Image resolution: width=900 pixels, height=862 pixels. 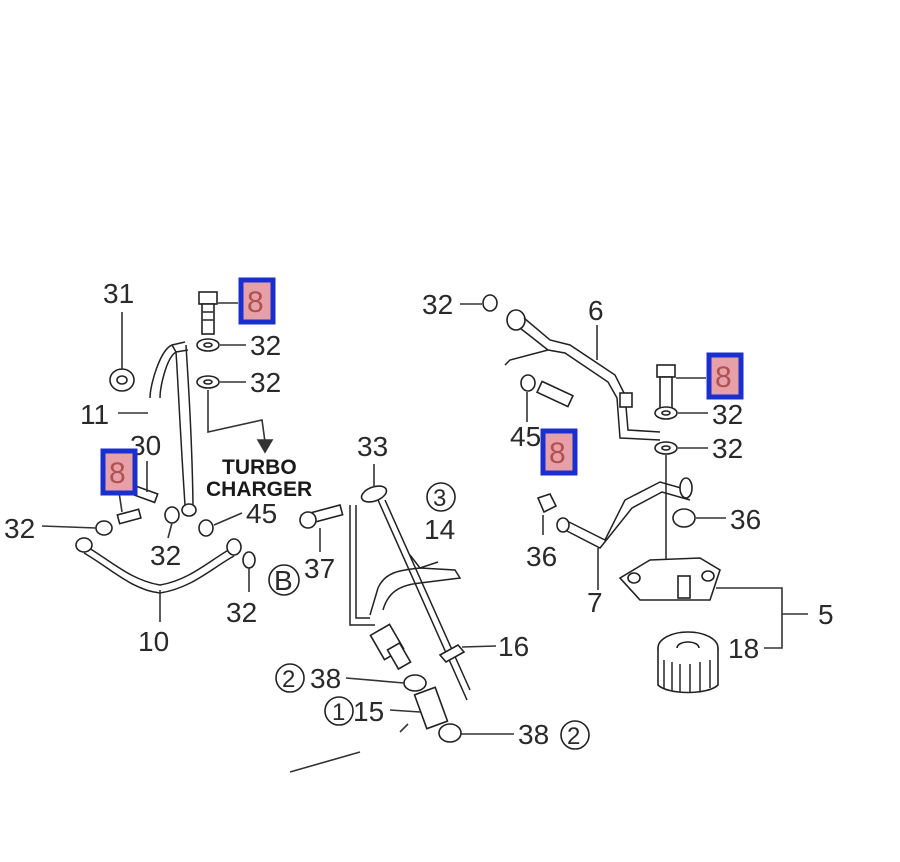 What do you see at coordinates (372, 446) in the screenshot?
I see `callout-33: 33` at bounding box center [372, 446].